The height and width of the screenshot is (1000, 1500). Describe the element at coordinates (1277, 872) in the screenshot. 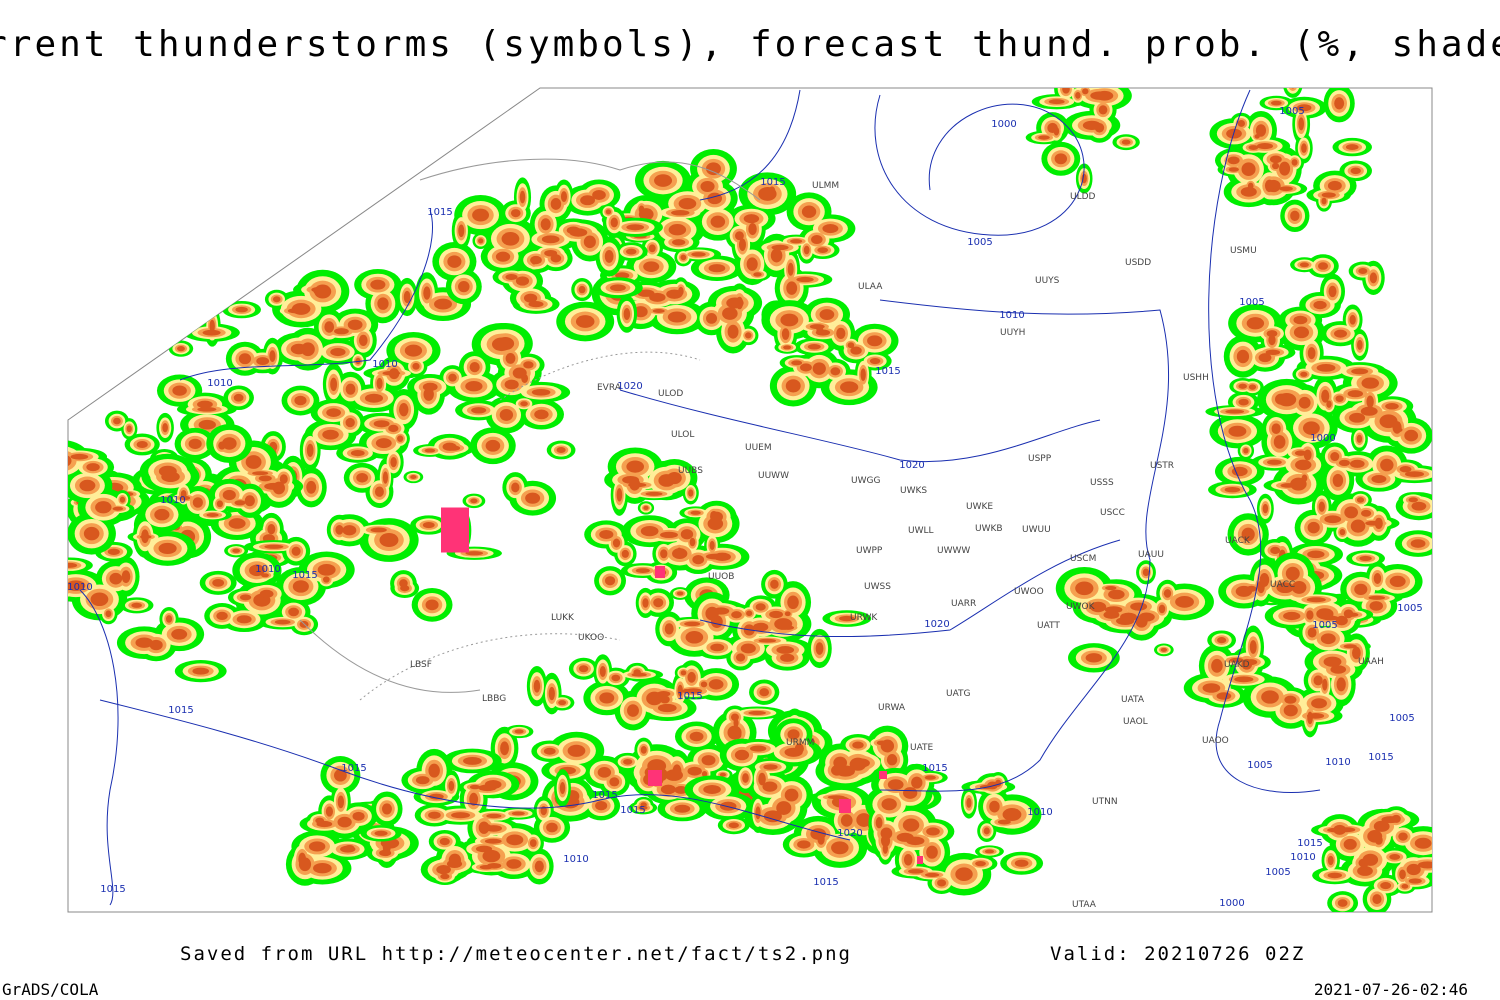

I see `isobar-label: 1005` at that location.